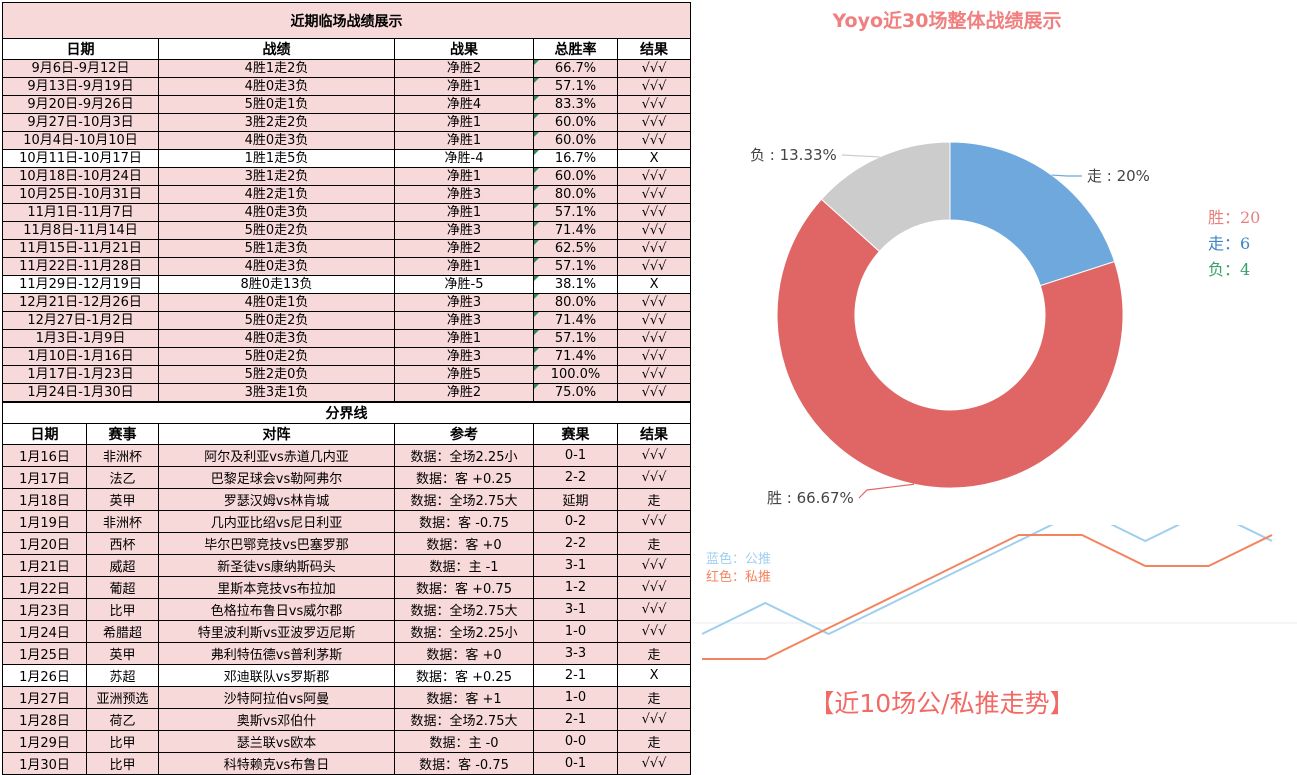 This screenshot has height=775, width=1297. I want to click on summary-cell: 11月29日-12月19日, so click(80, 284).